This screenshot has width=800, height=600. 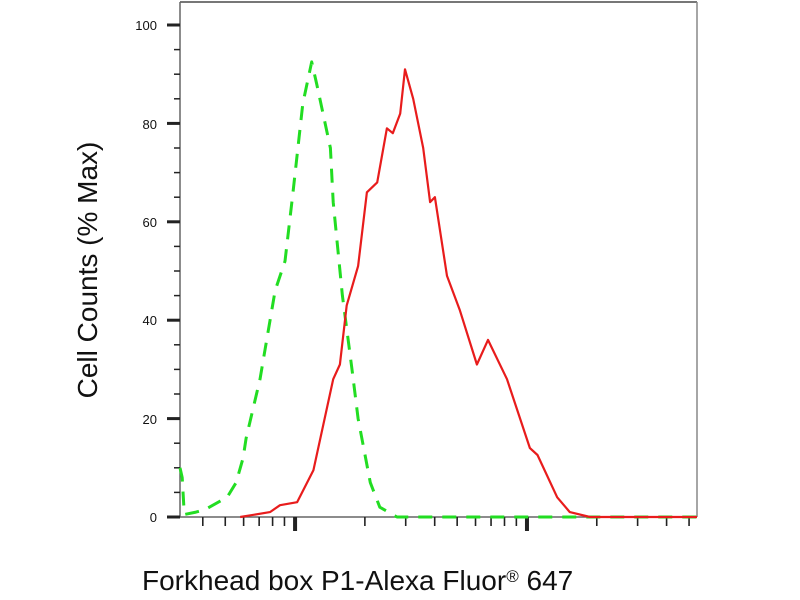 I want to click on y-tick-label-40: 40, so click(x=150, y=320).